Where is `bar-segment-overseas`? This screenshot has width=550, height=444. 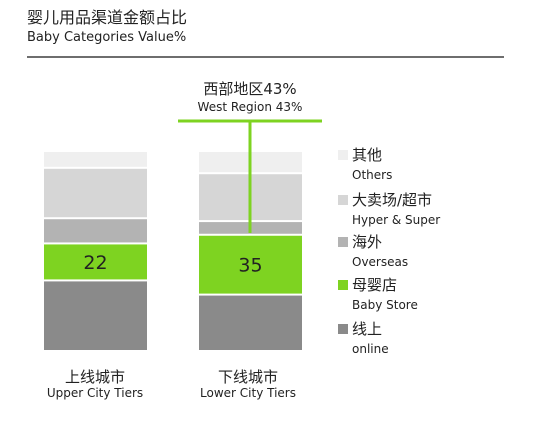 bar-segment-overseas is located at coordinates (95, 231).